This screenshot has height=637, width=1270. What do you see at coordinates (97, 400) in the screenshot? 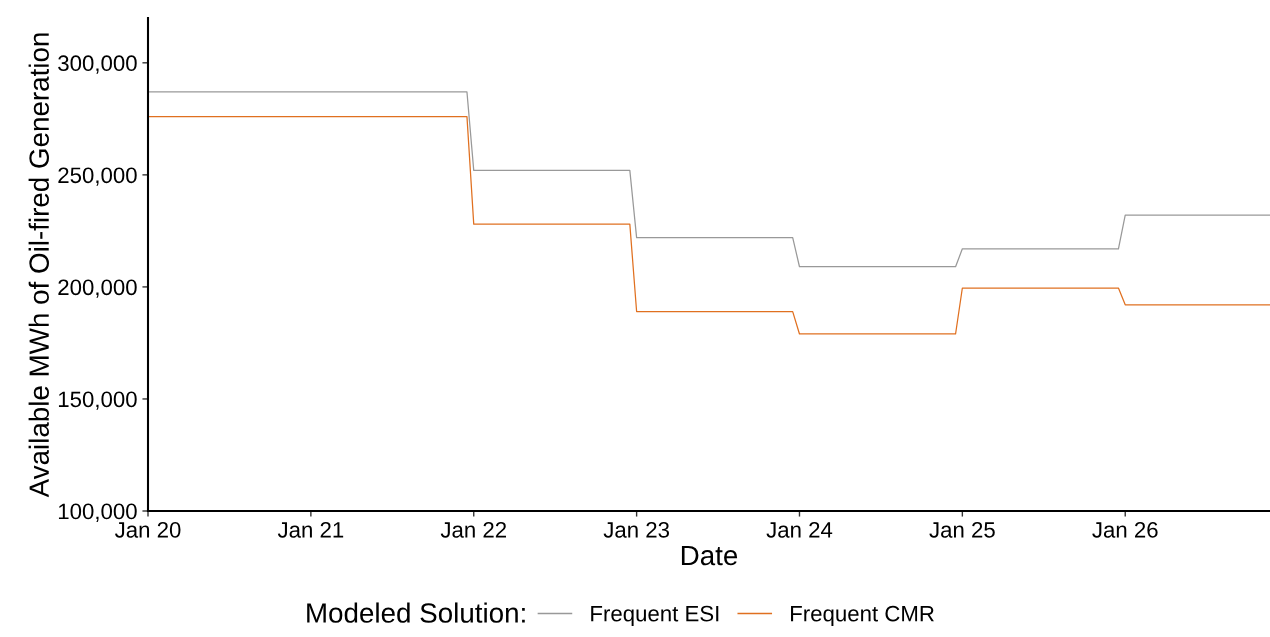
I see `y-tick-label: 150,000` at bounding box center [97, 400].